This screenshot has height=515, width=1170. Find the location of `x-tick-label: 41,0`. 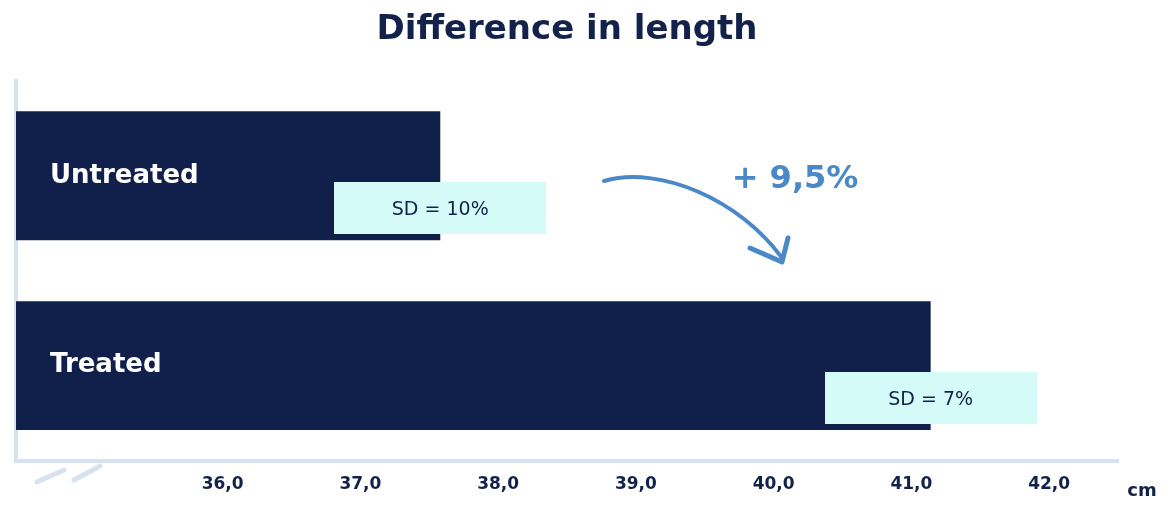

x-tick-label: 41,0 is located at coordinates (911, 483).